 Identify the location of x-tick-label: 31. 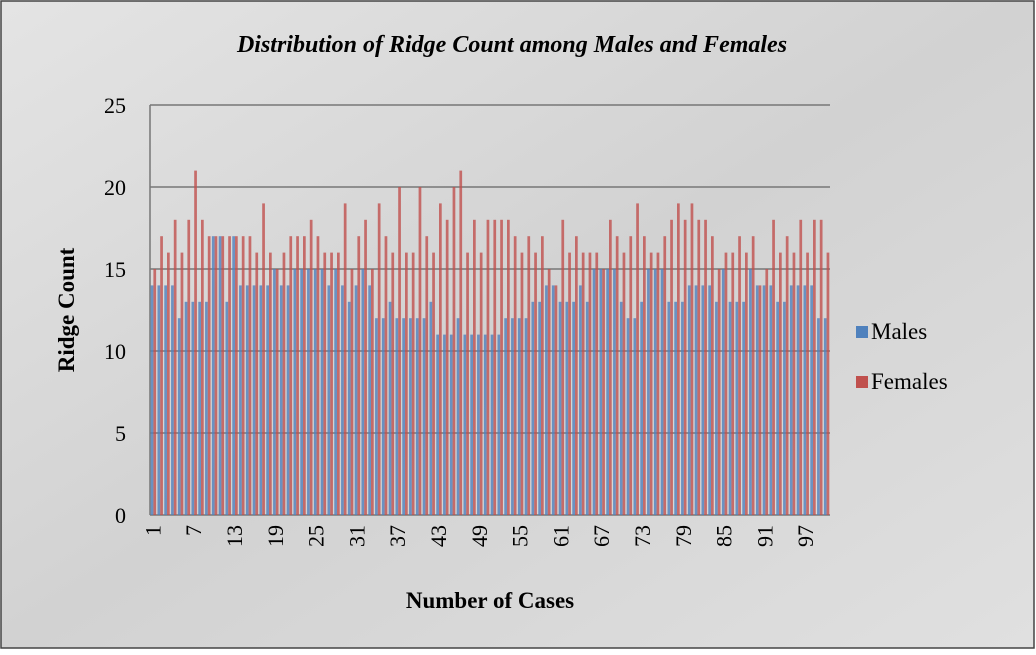
(356, 536).